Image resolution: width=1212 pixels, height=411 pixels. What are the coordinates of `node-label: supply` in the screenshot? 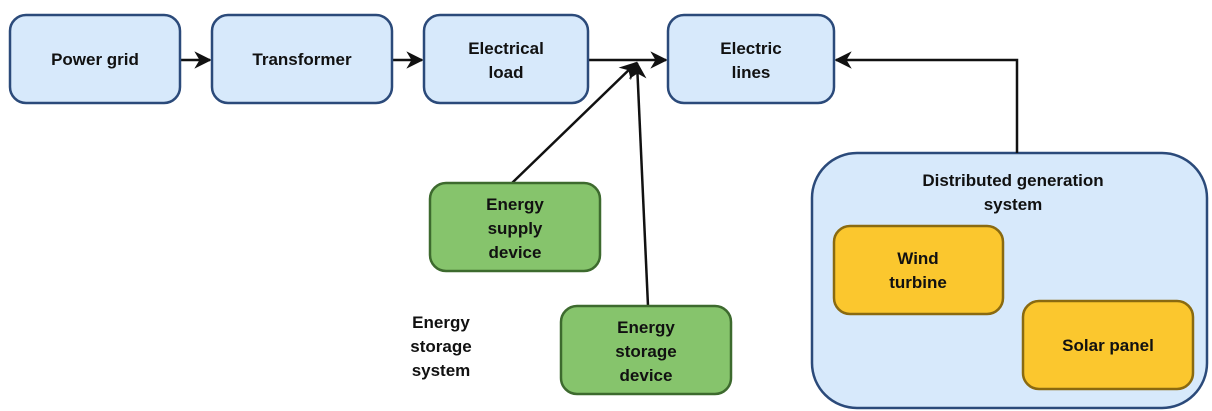 It's located at (515, 228).